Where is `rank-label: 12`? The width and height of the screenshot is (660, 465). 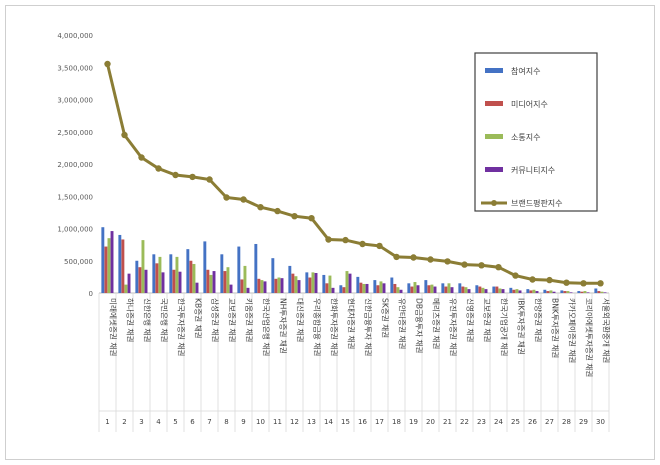
rank-label: 12 is located at coordinates (294, 422).